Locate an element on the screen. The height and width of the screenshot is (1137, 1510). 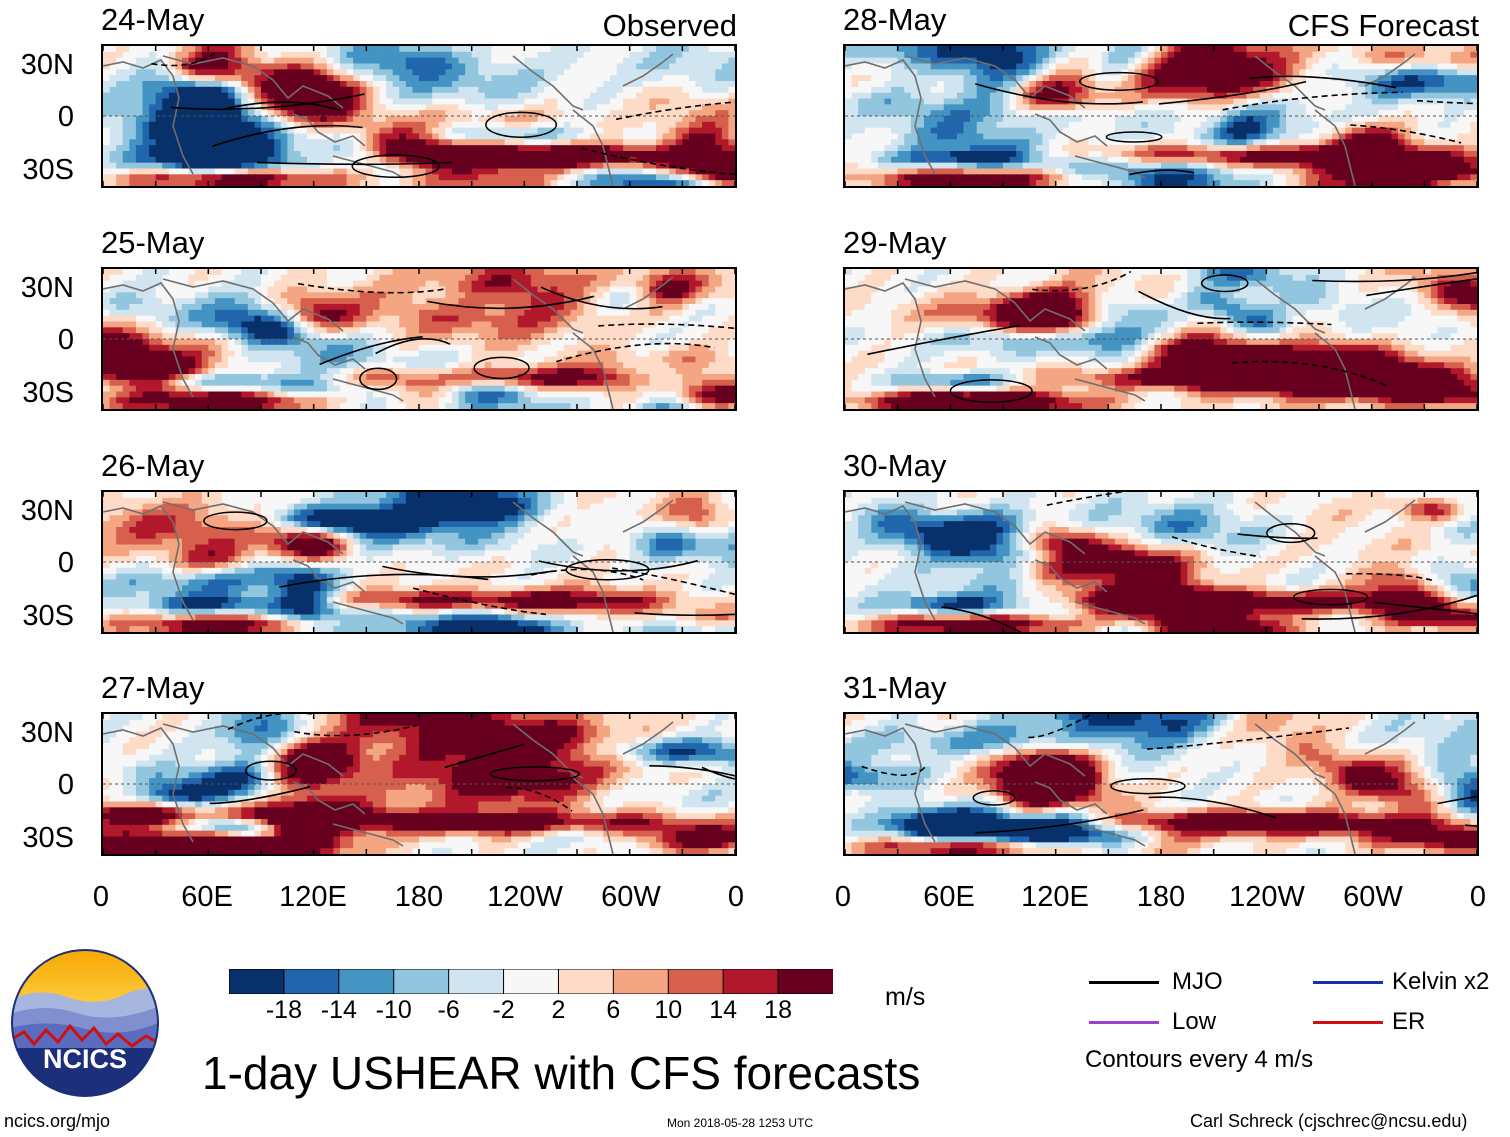
legend-er-line is located at coordinates (1348, 1022).